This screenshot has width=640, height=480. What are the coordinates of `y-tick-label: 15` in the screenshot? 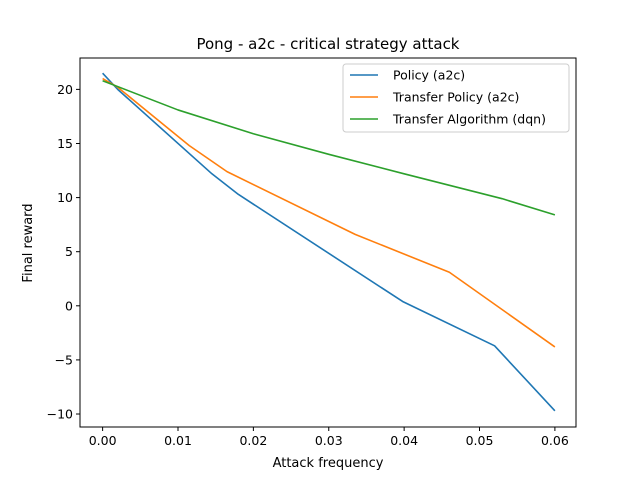 It's located at (65, 143).